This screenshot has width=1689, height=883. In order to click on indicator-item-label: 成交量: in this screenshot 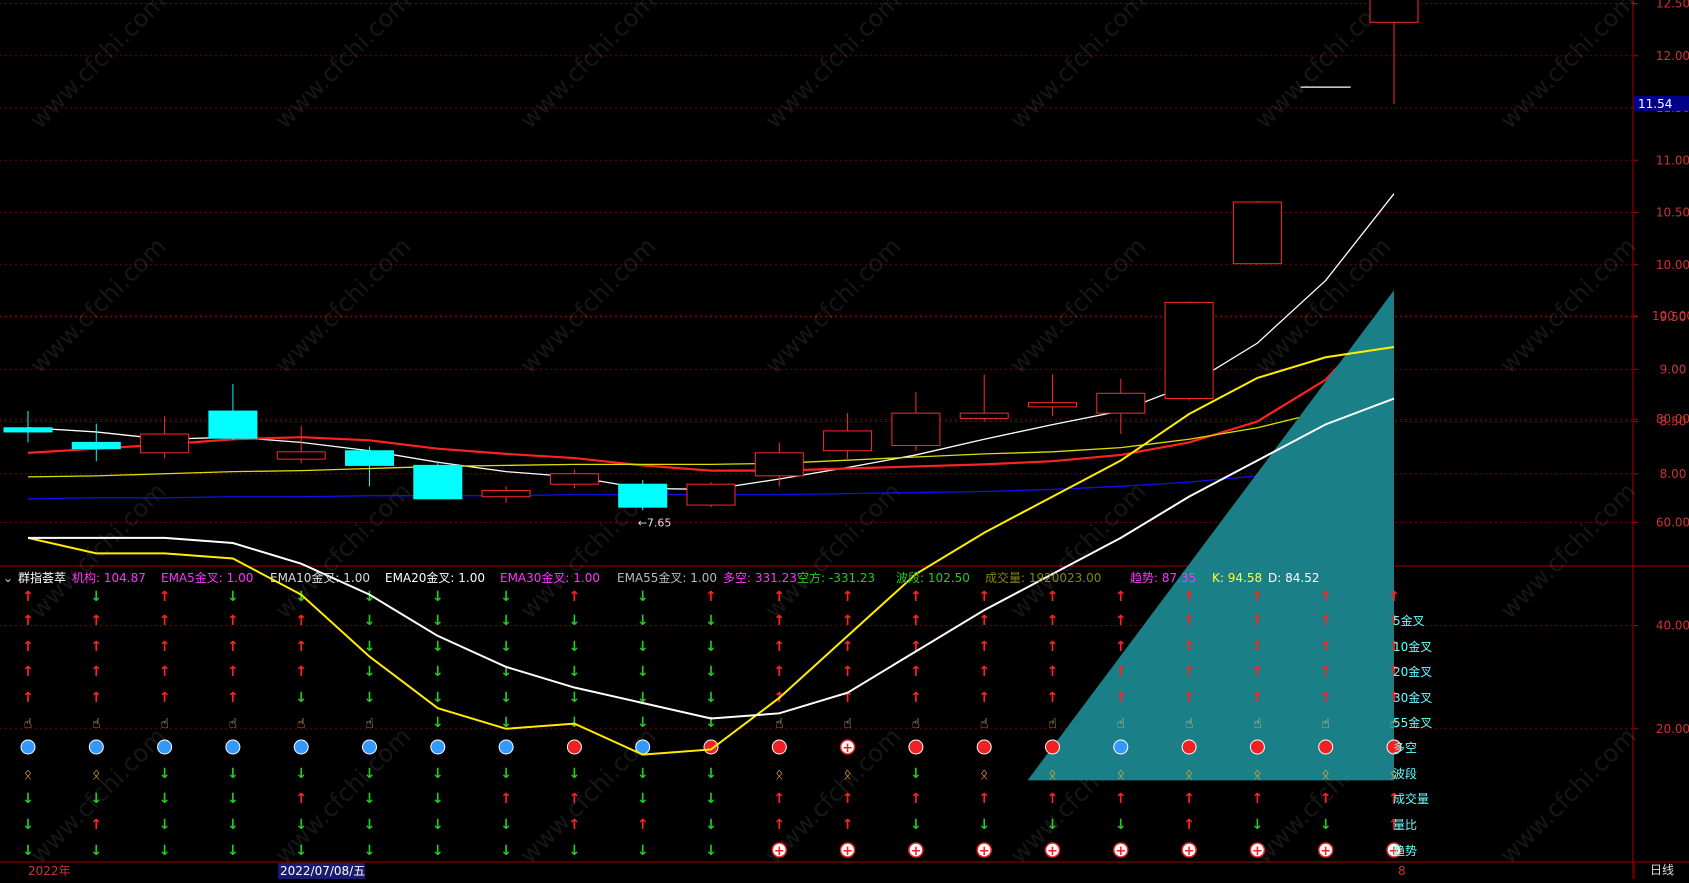, I will do `click(1005, 578)`.